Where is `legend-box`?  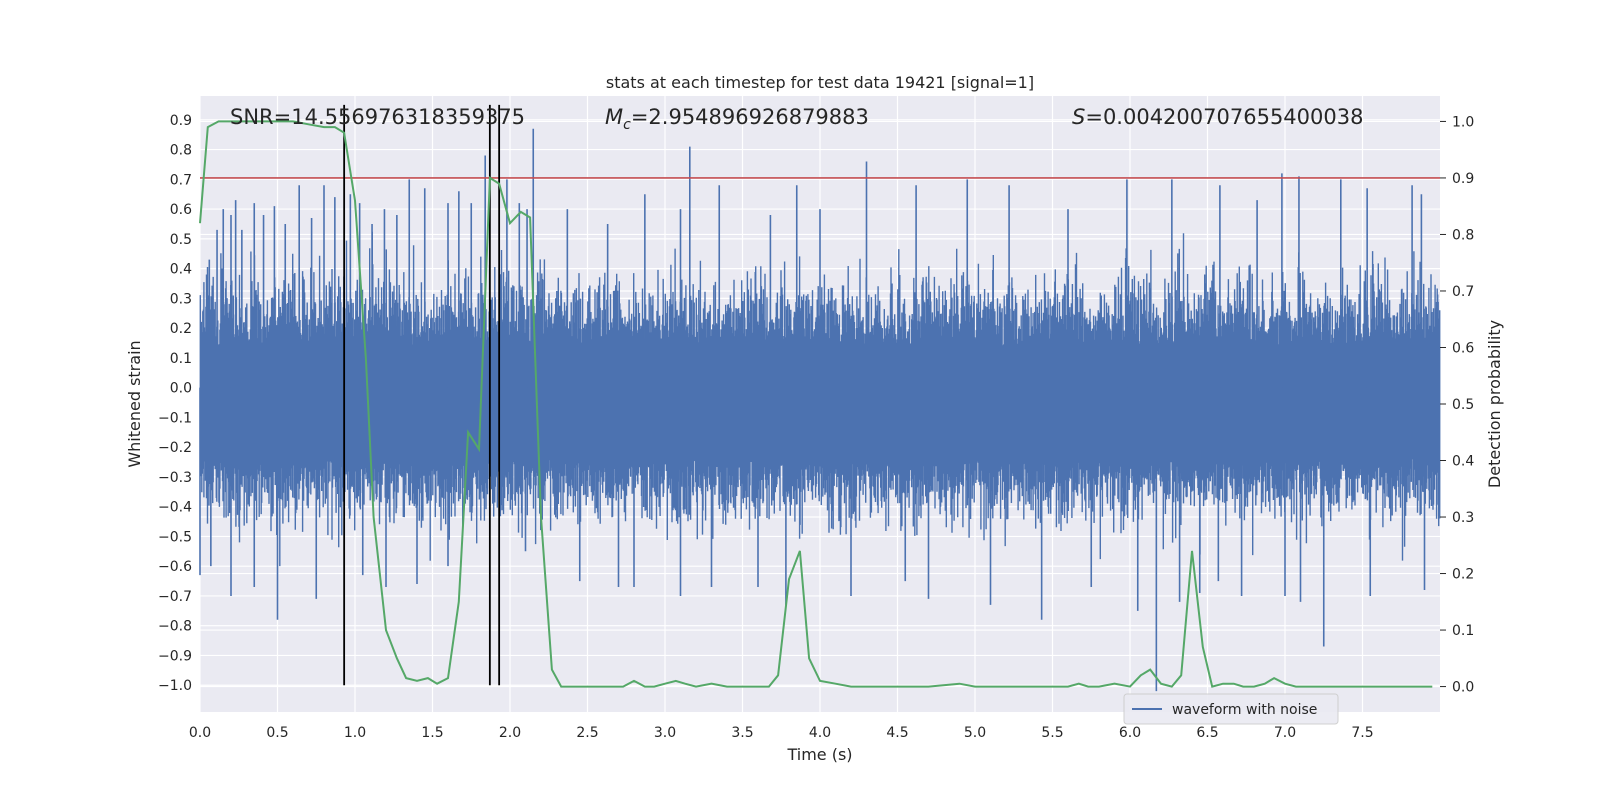 legend-box is located at coordinates (1231, 709).